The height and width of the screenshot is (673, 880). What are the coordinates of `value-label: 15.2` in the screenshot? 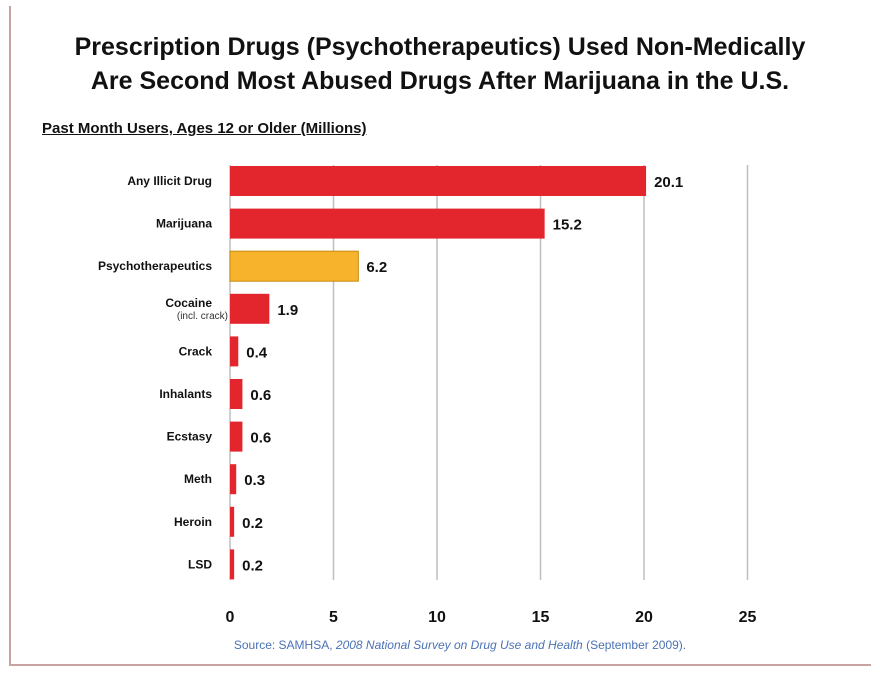 It's located at (567, 225).